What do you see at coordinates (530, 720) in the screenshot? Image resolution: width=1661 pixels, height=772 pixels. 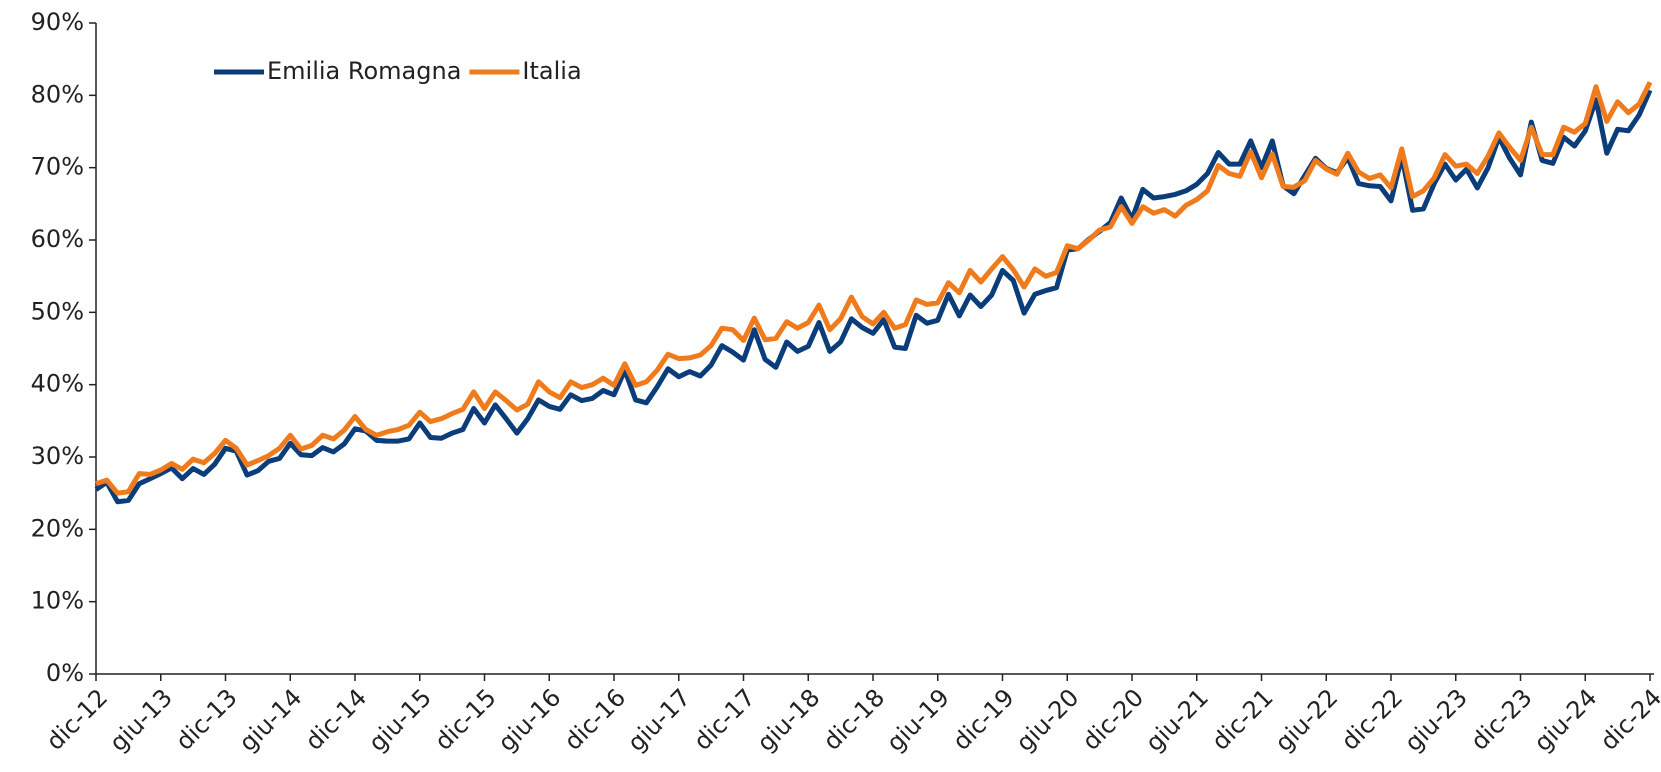 I see `x-tick-label: giu-16` at bounding box center [530, 720].